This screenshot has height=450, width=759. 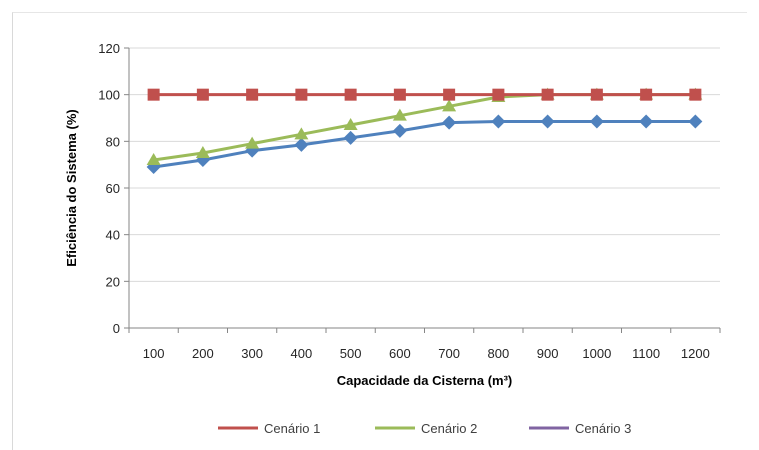 I want to click on x-tick-label: 100, so click(x=154, y=353).